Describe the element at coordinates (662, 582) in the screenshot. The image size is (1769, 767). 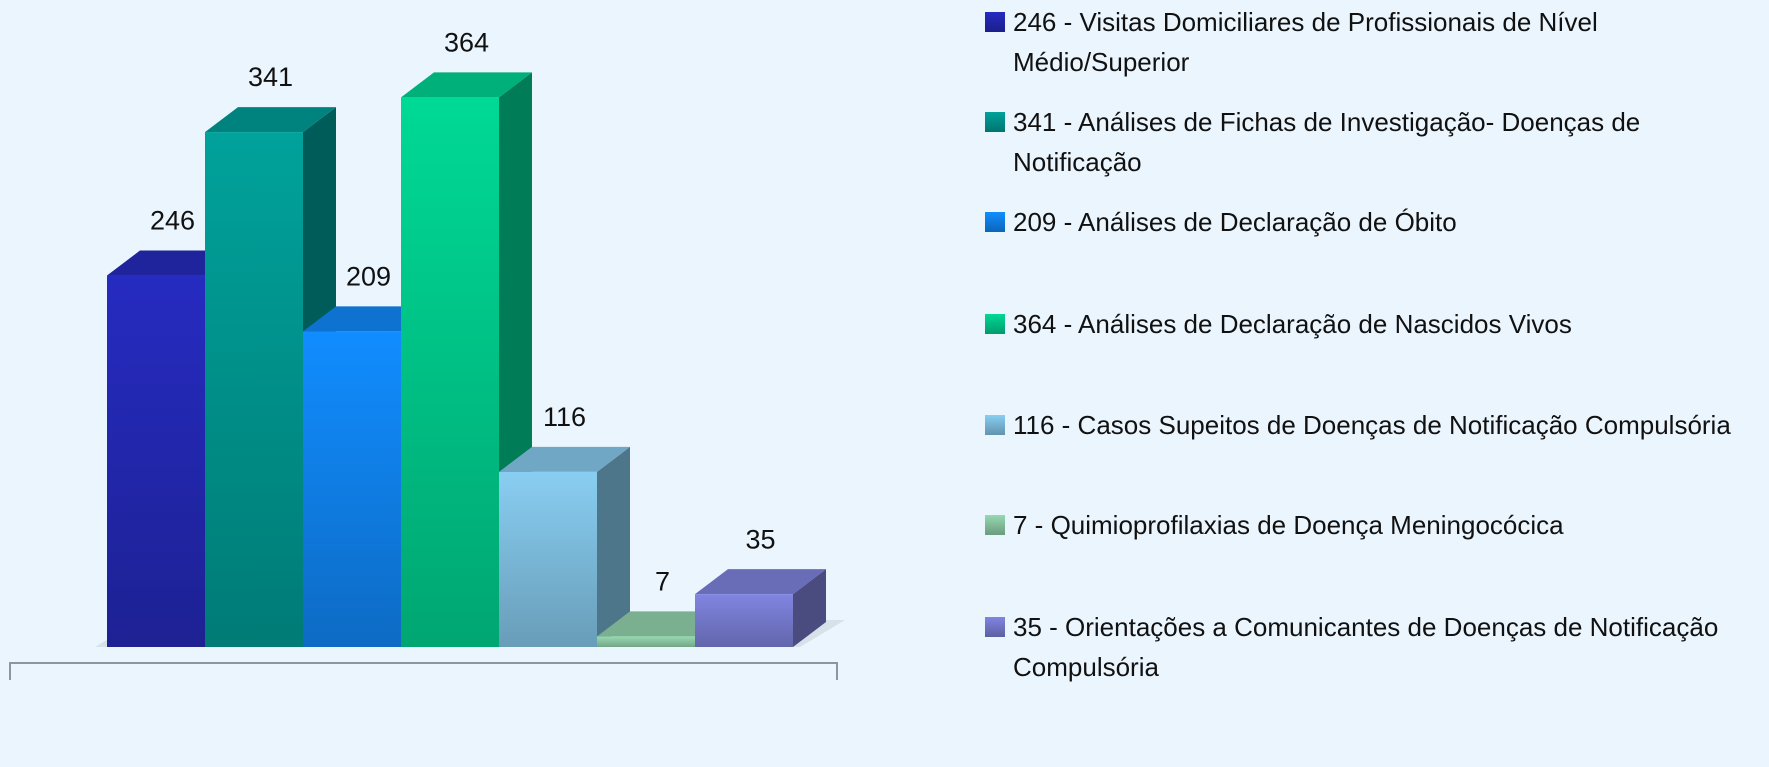
I see `data-label: 7` at that location.